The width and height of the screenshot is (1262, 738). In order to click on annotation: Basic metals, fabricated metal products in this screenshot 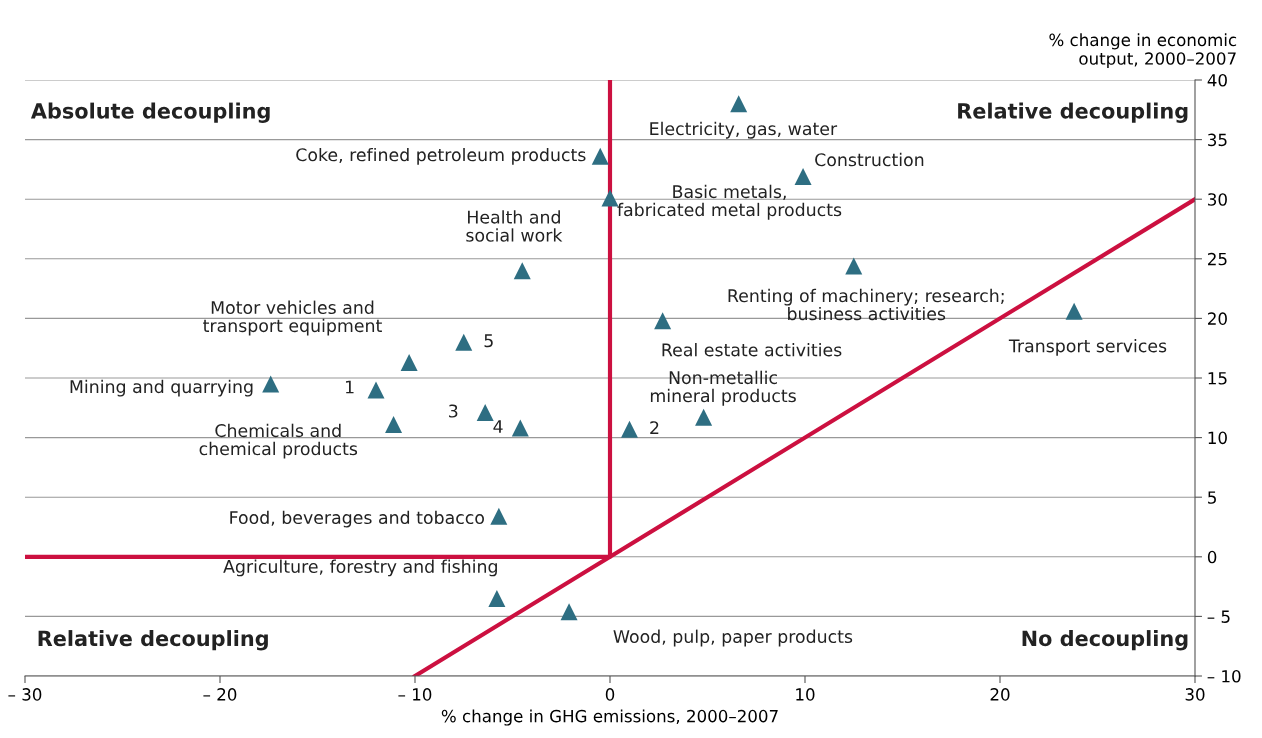, I will do `click(729, 202)`.